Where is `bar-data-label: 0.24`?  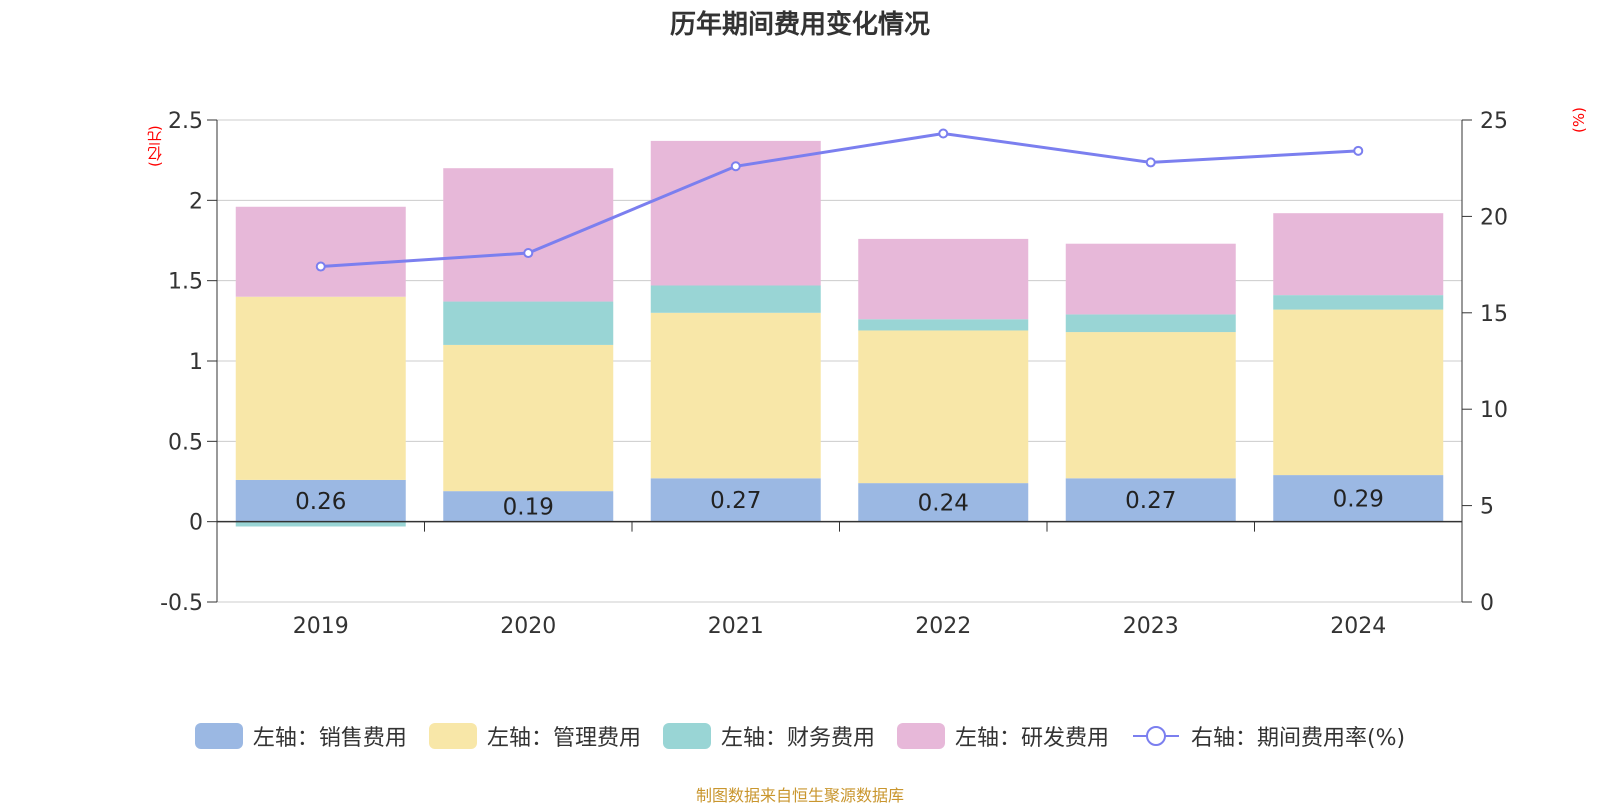 bar-data-label: 0.24 is located at coordinates (943, 503).